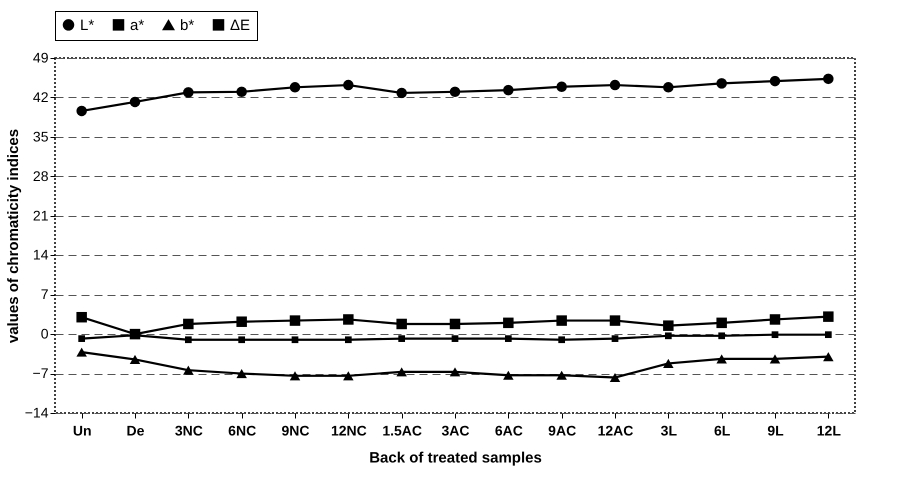 This screenshot has width=903, height=477. Describe the element at coordinates (40, 176) in the screenshot. I see `y-tick-label: 28` at that location.